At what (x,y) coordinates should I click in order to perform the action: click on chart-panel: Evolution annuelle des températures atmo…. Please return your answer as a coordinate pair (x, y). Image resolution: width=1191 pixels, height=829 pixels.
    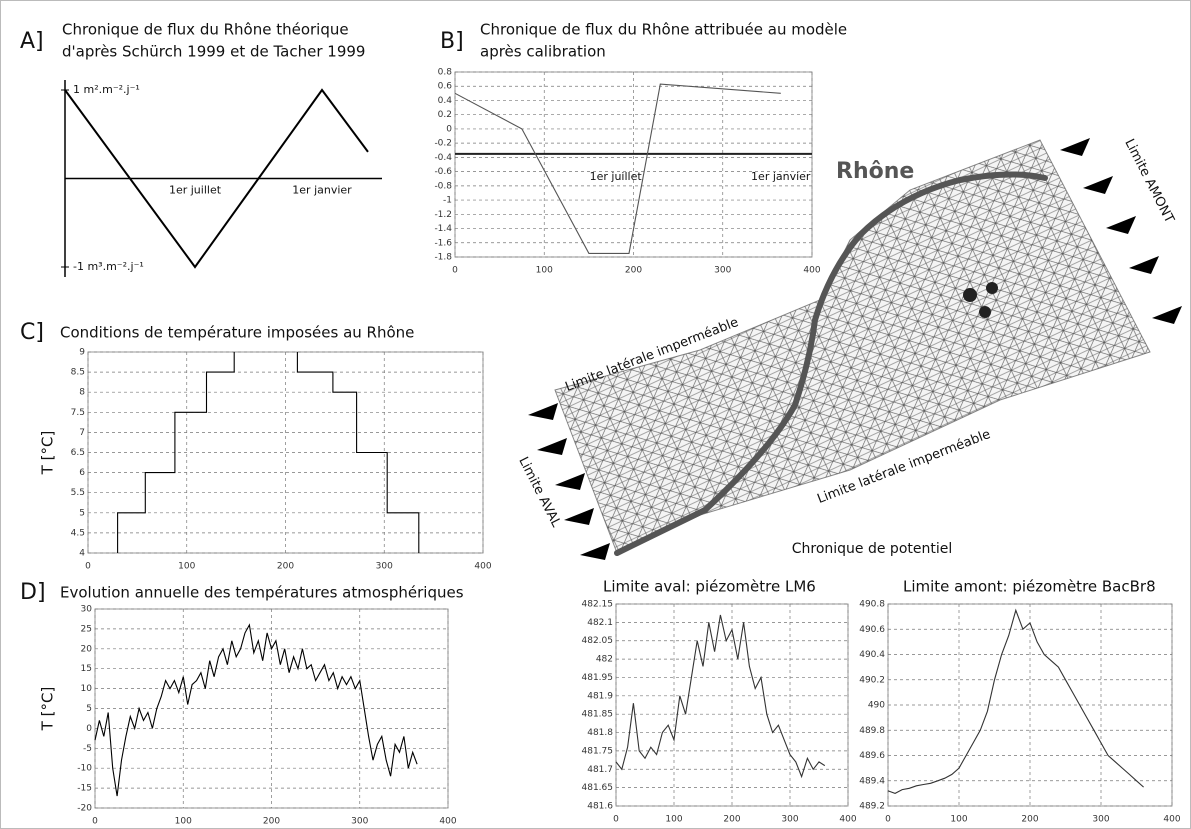
    Looking at the image, I should click on (242, 703).